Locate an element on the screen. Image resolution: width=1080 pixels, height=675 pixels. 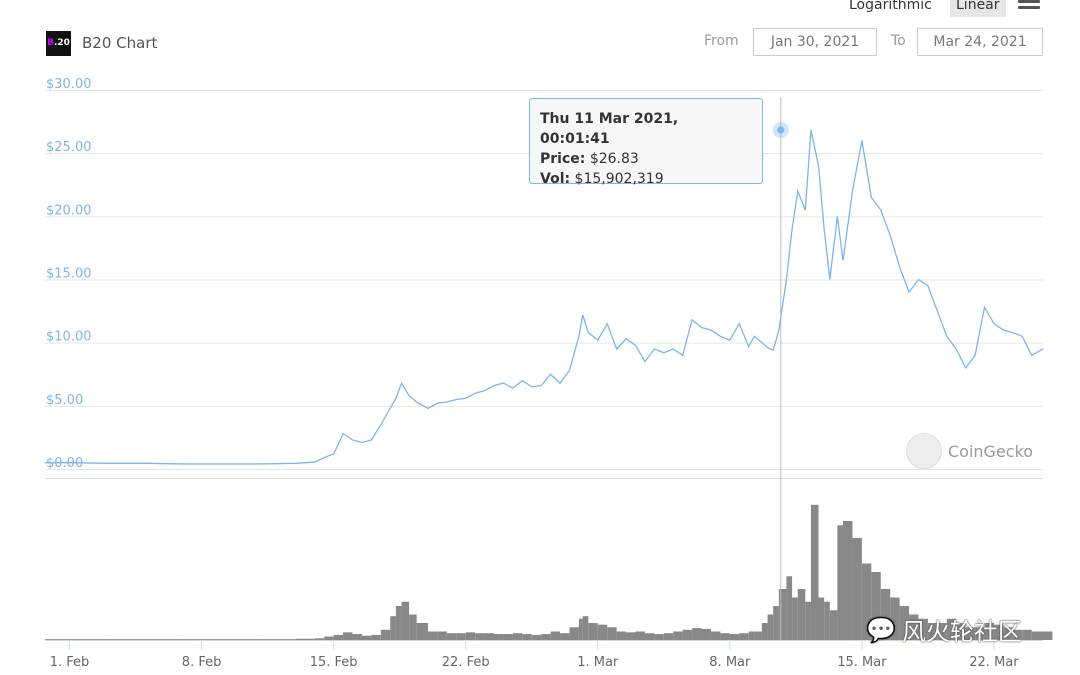
y-tick-label: $0.00 is located at coordinates (64, 463).